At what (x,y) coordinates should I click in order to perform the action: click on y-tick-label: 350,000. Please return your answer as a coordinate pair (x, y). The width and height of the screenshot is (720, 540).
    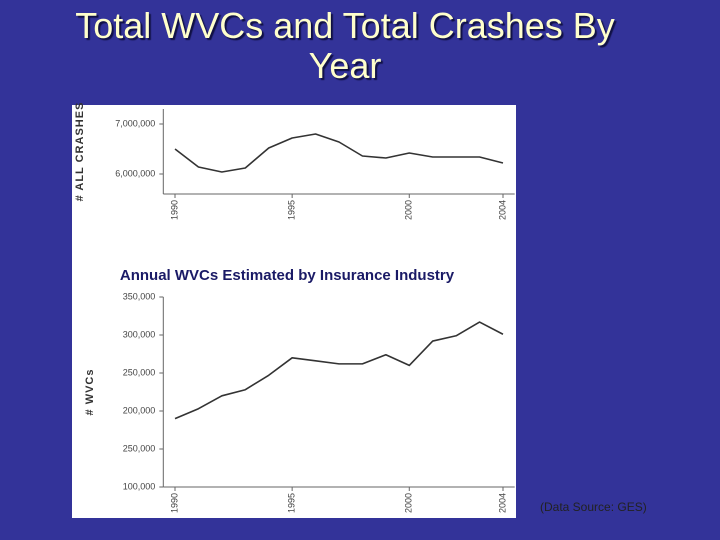
    Looking at the image, I should click on (139, 296).